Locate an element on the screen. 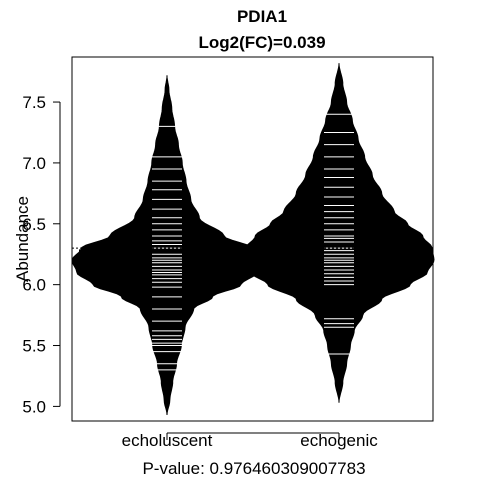 The height and width of the screenshot is (480, 480). y-tick-label: 5.0 is located at coordinates (34, 406).